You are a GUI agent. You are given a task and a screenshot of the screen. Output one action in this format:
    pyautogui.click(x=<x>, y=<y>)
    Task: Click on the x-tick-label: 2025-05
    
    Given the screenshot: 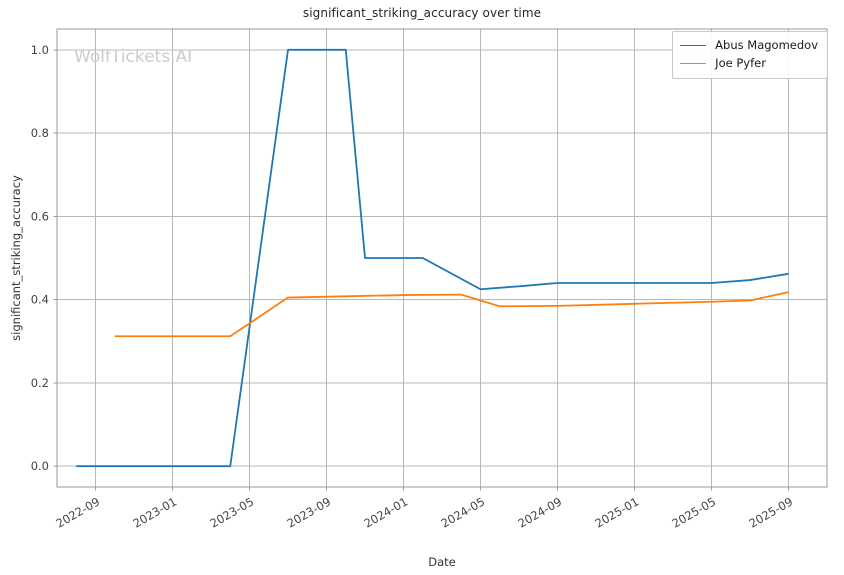 What is the action you would take?
    pyautogui.click(x=694, y=512)
    